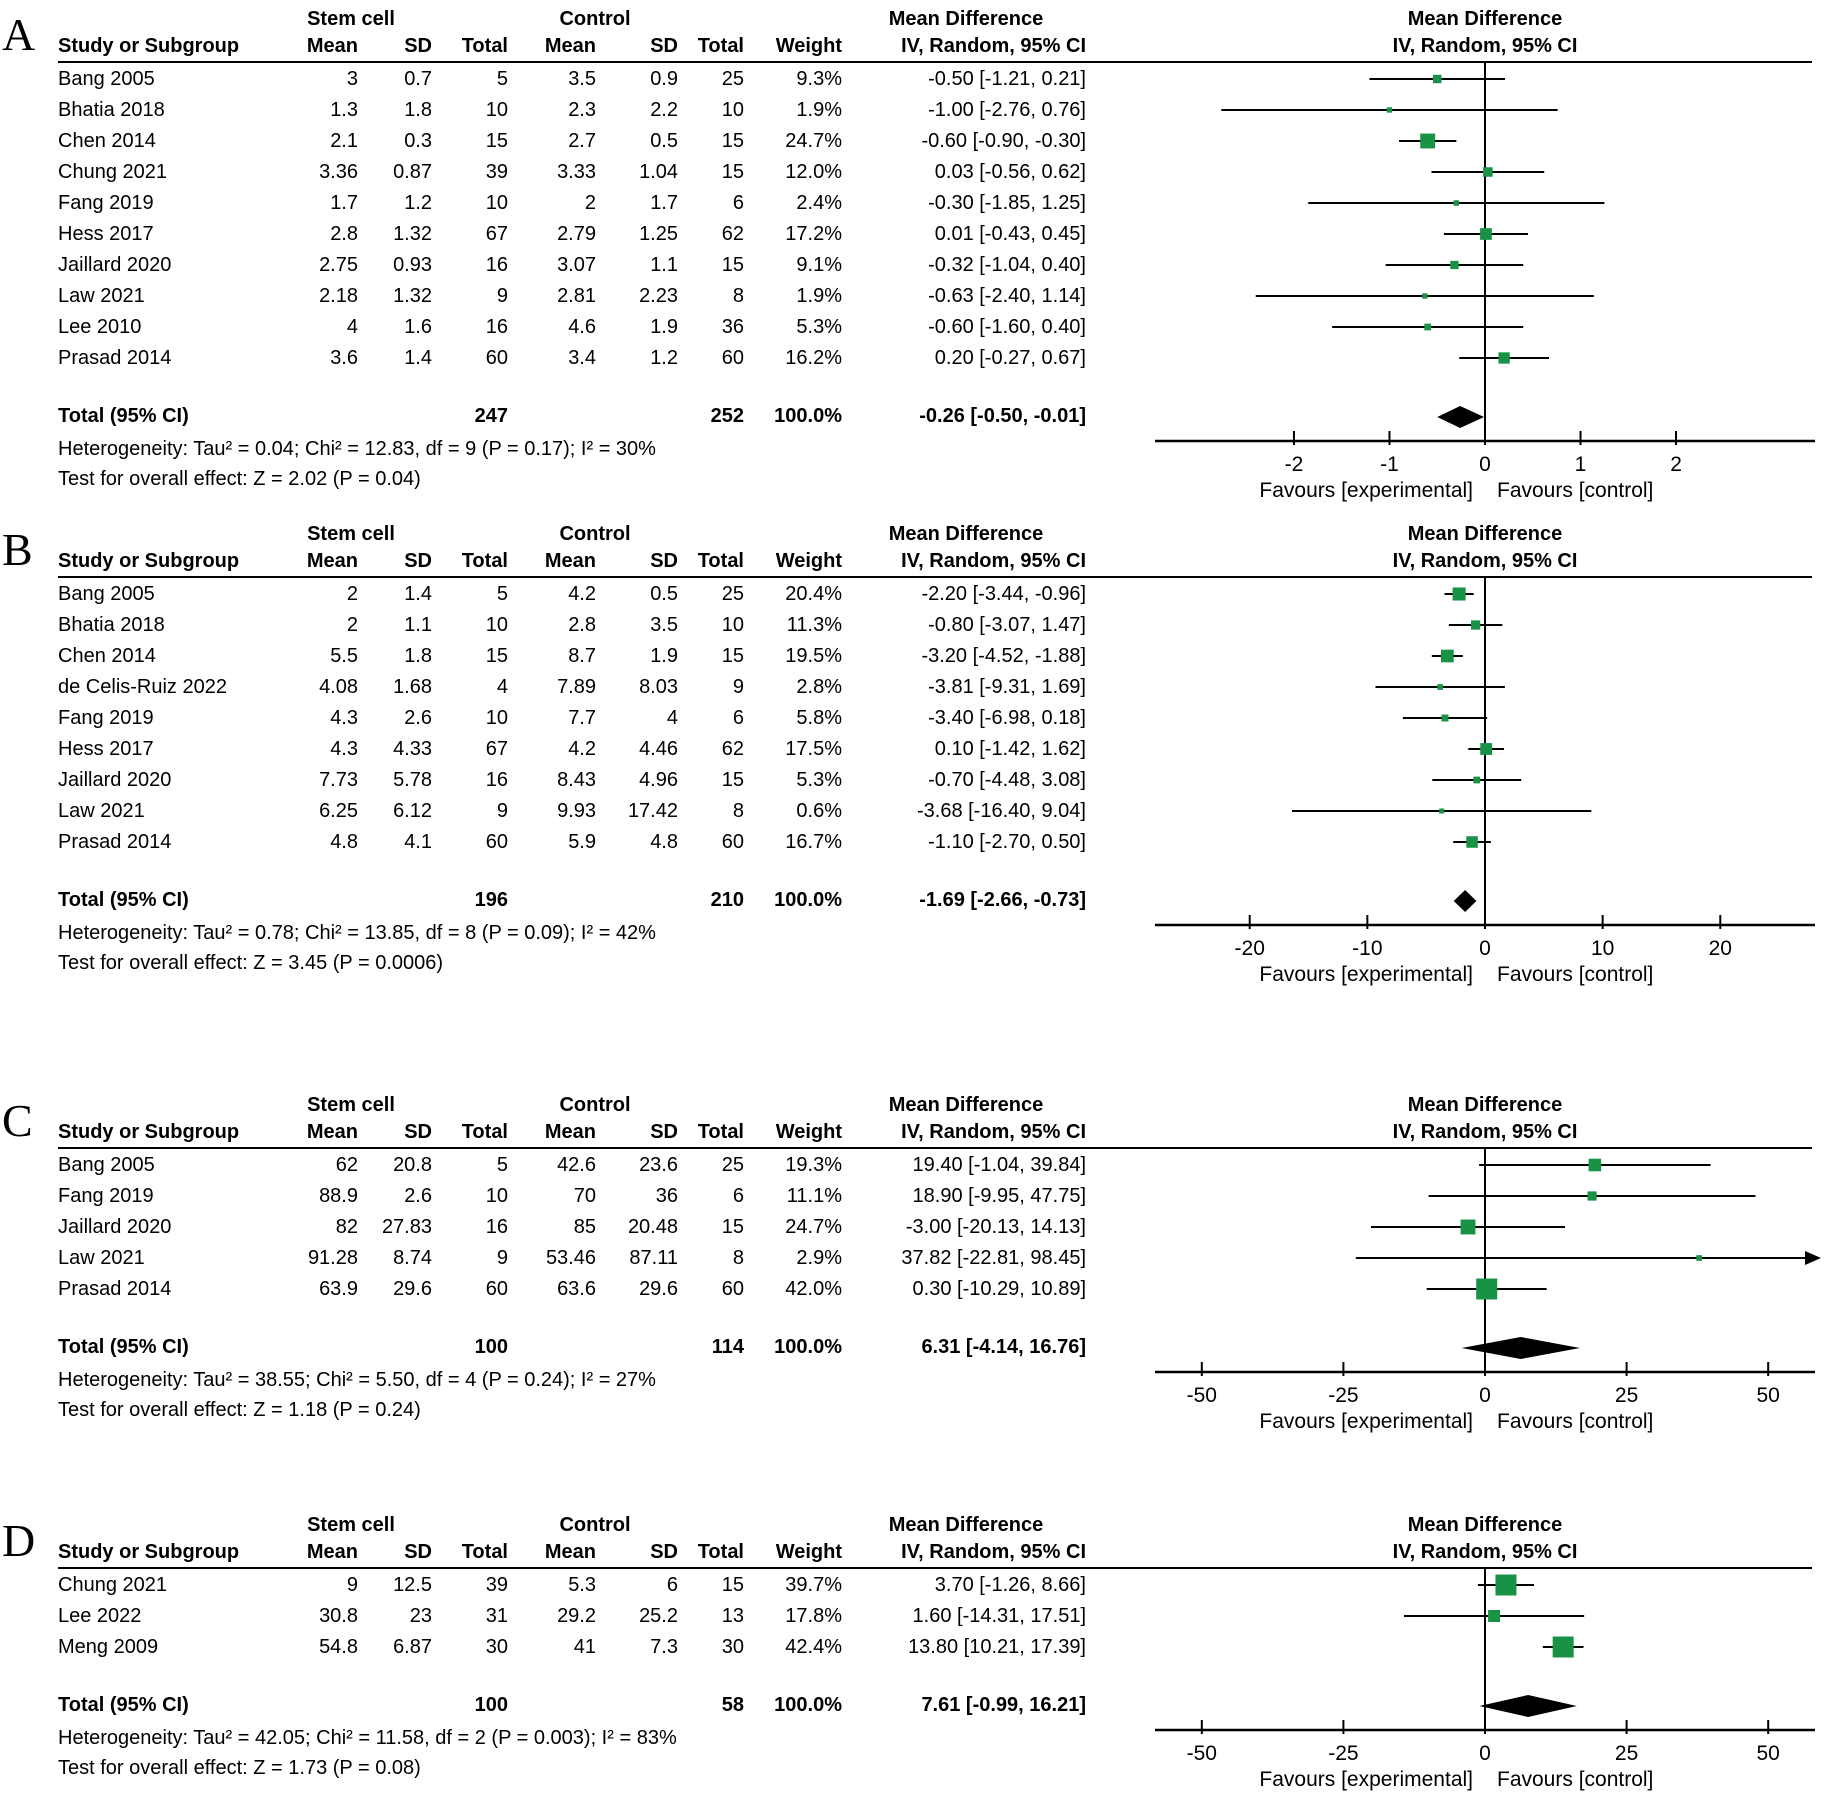 This screenshot has width=1832, height=1804. I want to click on mean-difference-ci: 0.20 [-0.27, 0.67], so click(1010, 358).